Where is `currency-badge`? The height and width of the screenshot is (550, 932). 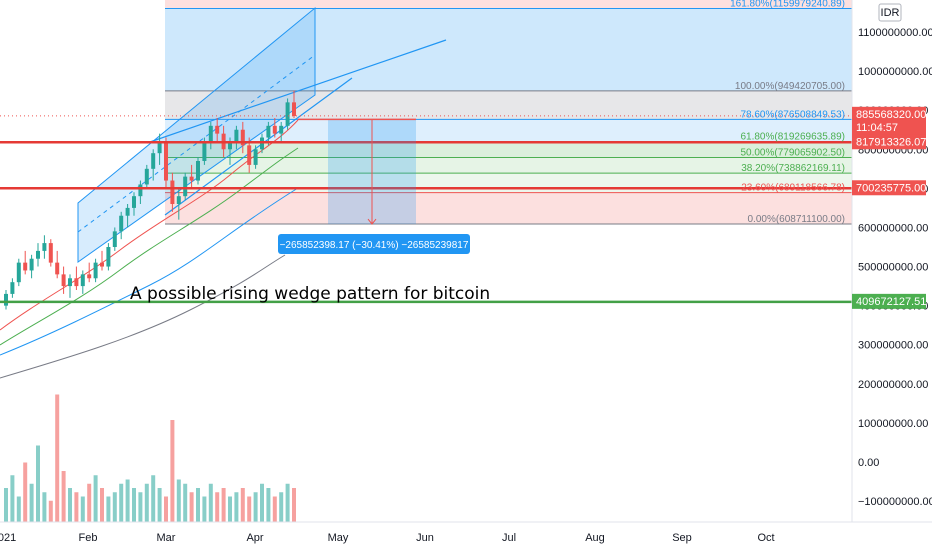
currency-badge is located at coordinates (890, 12).